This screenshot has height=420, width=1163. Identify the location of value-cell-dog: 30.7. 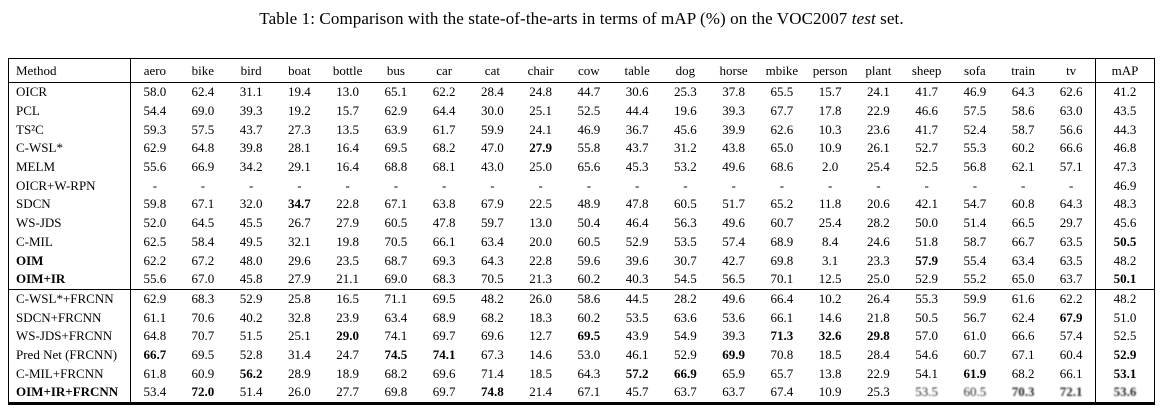
(685, 260).